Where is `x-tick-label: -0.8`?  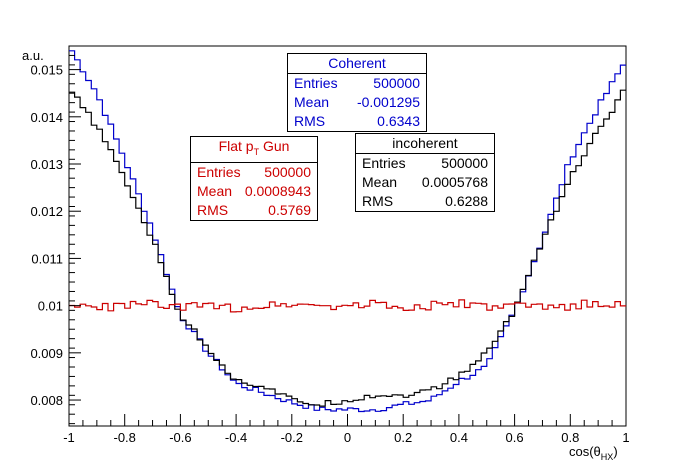 x-tick-label: -0.8 is located at coordinates (124, 437).